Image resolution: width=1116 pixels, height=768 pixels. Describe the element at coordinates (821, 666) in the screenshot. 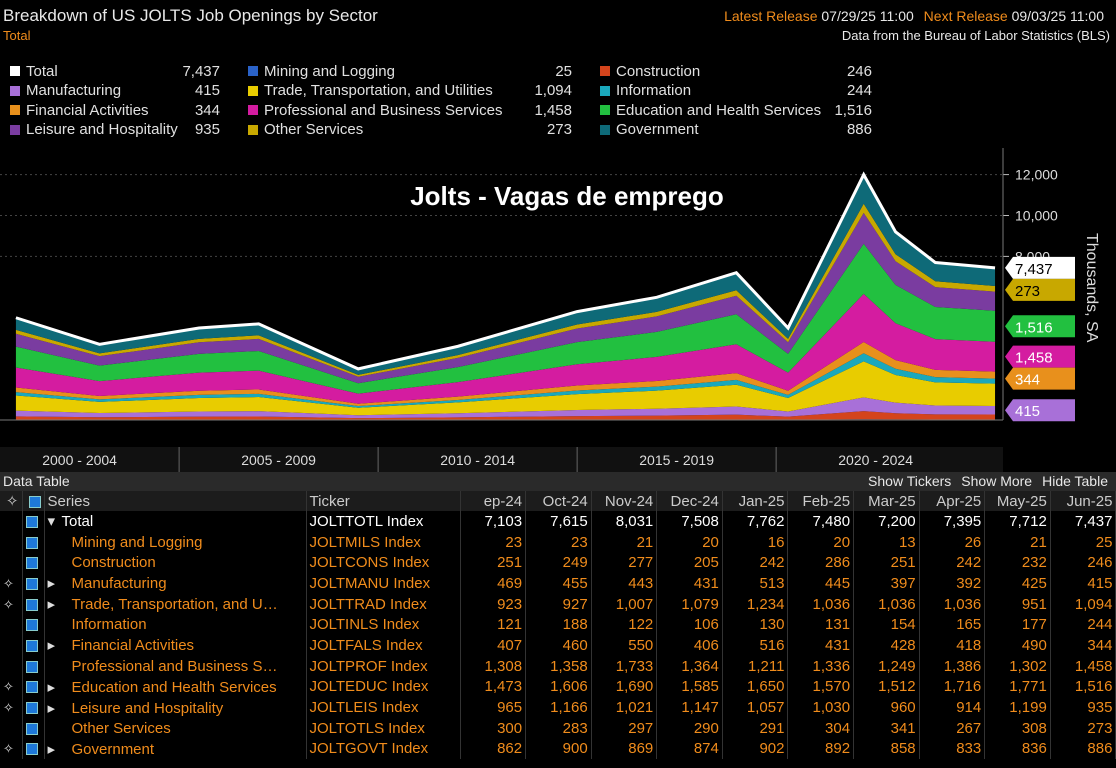

I see `value-cell: 1,336` at that location.